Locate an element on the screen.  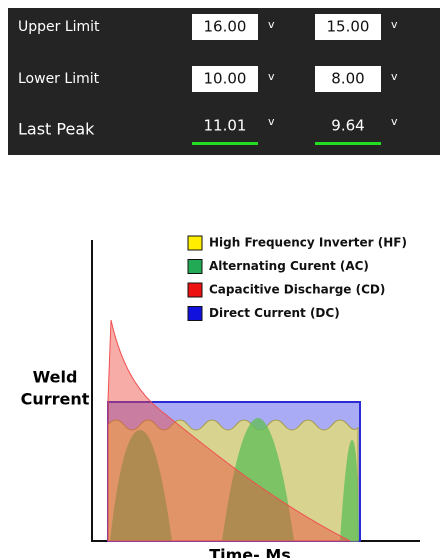
y-label: Current is located at coordinates (55, 399).